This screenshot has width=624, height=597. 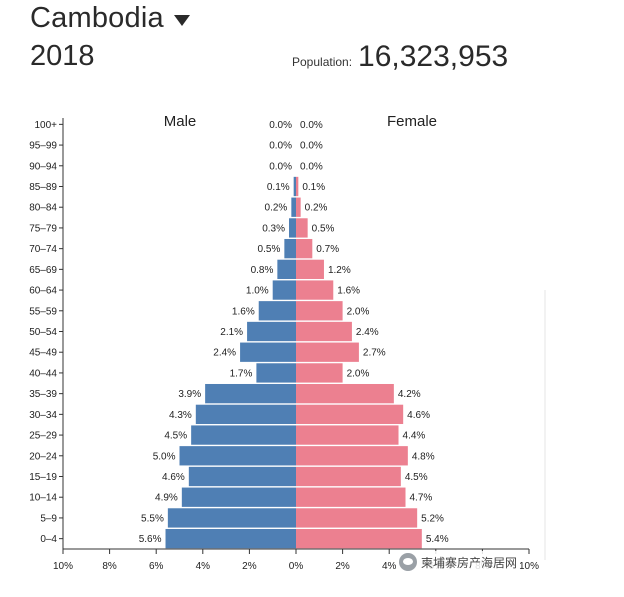 I want to click on age-group-label: 70–74, so click(x=43, y=249).